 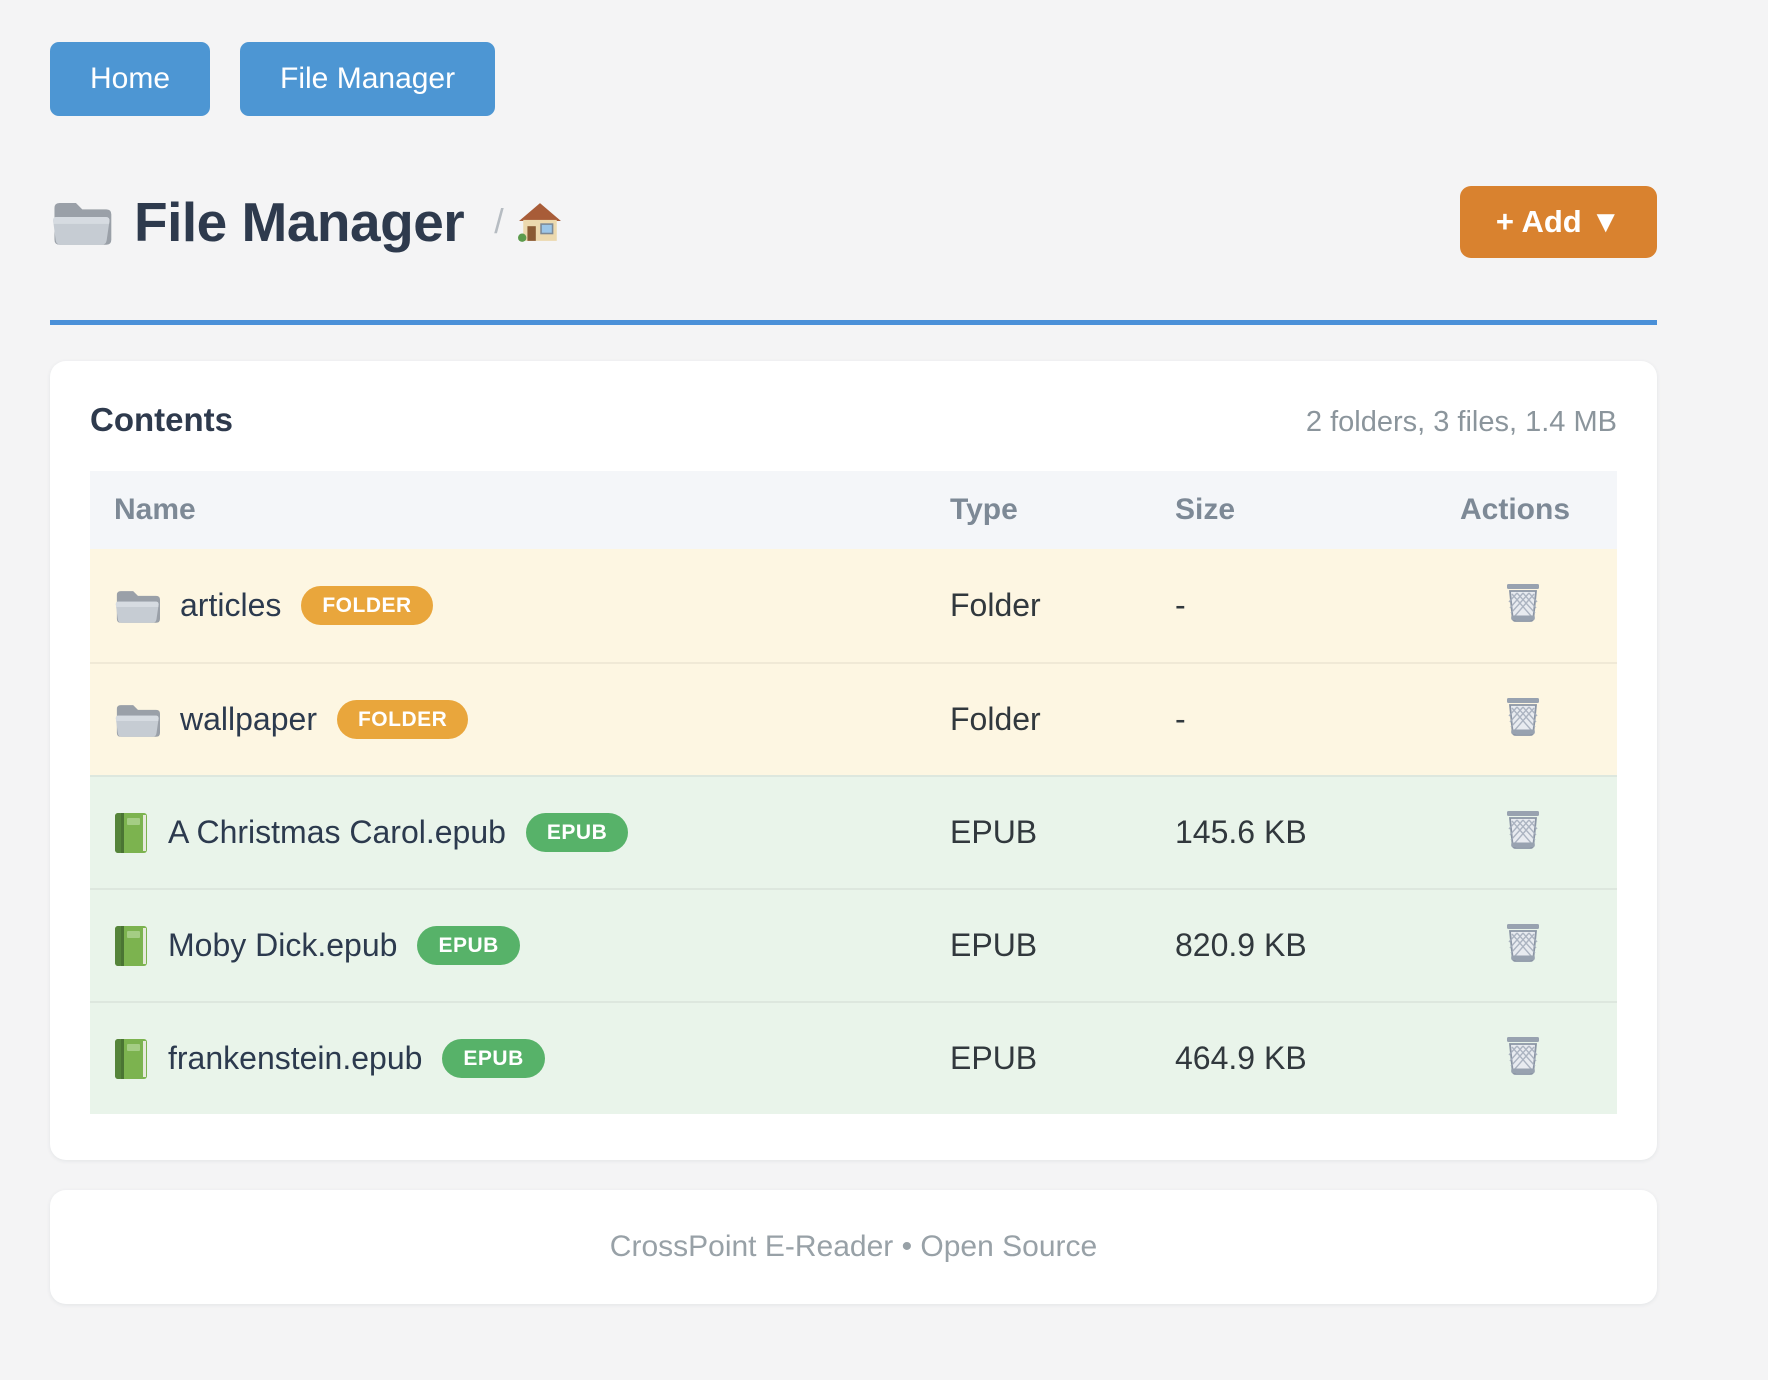 I want to click on table-row-articles: articles FOLDER Folder -, so click(x=853, y=605).